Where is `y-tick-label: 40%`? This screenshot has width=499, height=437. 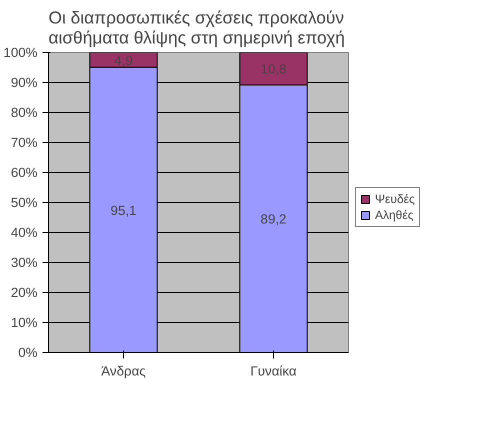
y-tick-label: 40% is located at coordinates (24, 232).